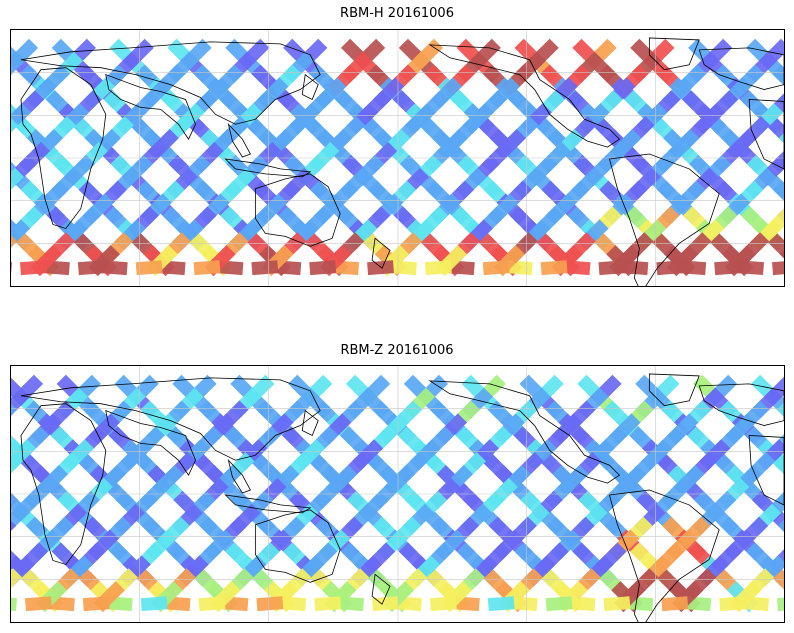 The height and width of the screenshot is (633, 794). What do you see at coordinates (397, 13) in the screenshot?
I see `panel-title-top: RBM-H 20161006` at bounding box center [397, 13].